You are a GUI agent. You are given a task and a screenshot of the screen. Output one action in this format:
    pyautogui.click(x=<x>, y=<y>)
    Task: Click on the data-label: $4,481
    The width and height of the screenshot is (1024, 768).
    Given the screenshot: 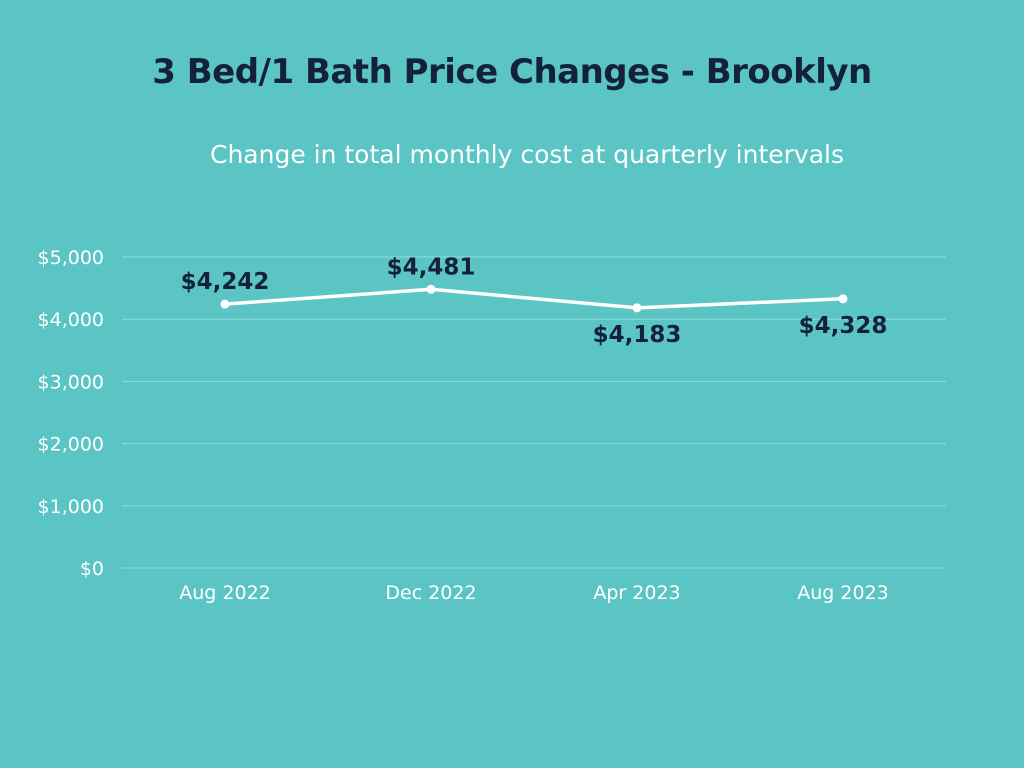 What is the action you would take?
    pyautogui.click(x=431, y=267)
    